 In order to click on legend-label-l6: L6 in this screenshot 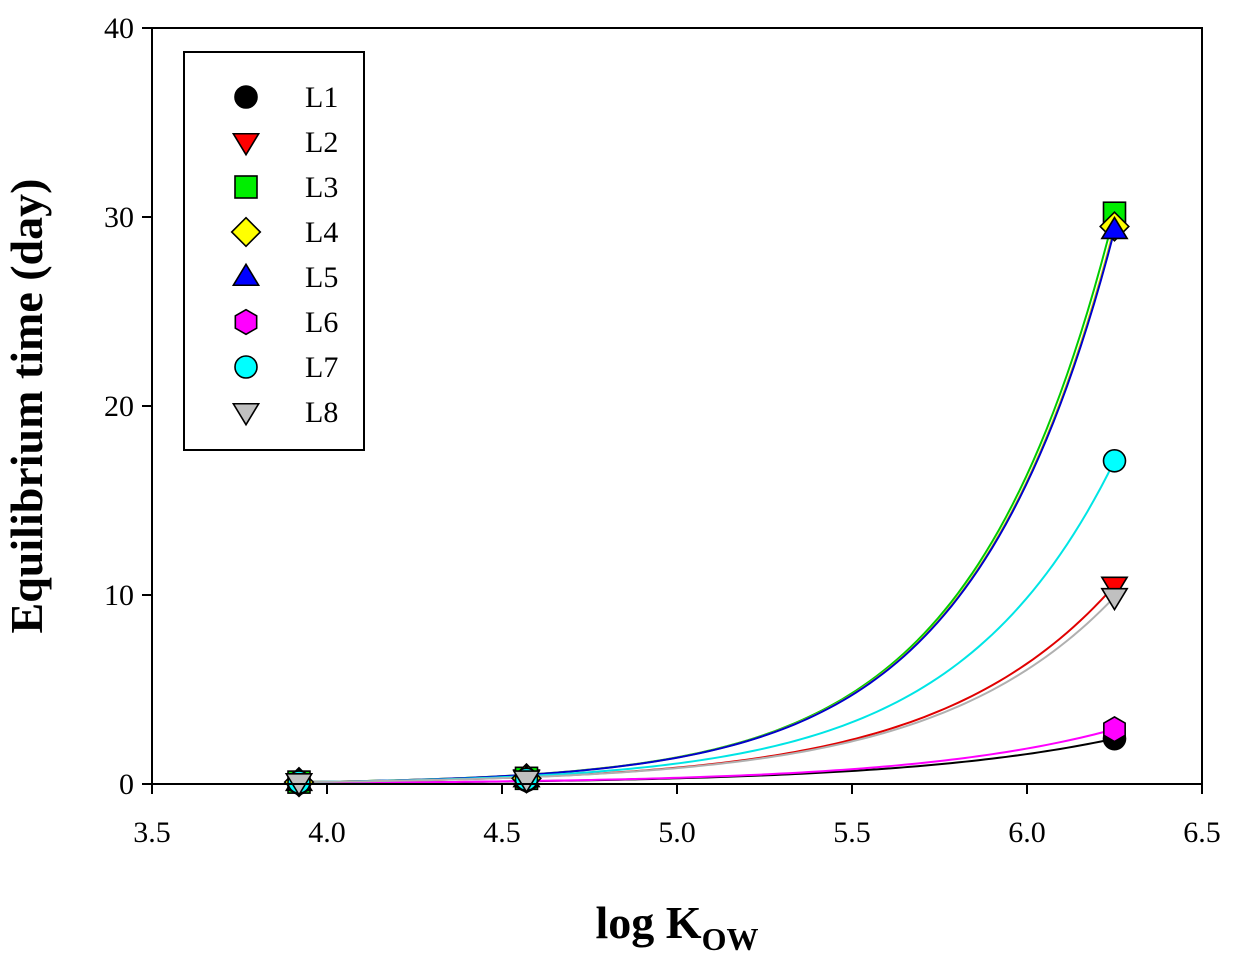, I will do `click(321, 322)`.